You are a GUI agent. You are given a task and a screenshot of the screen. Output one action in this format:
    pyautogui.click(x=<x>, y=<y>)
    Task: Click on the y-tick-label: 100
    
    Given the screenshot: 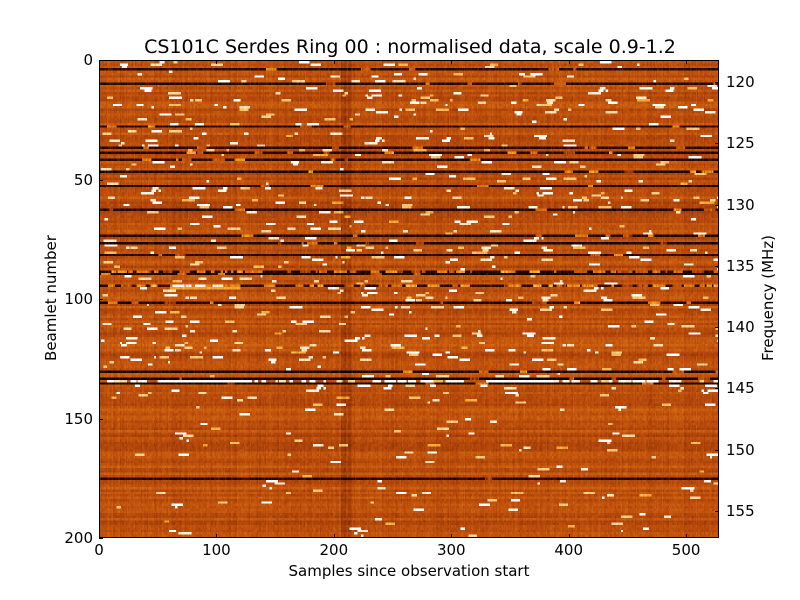 What is the action you would take?
    pyautogui.click(x=78, y=299)
    